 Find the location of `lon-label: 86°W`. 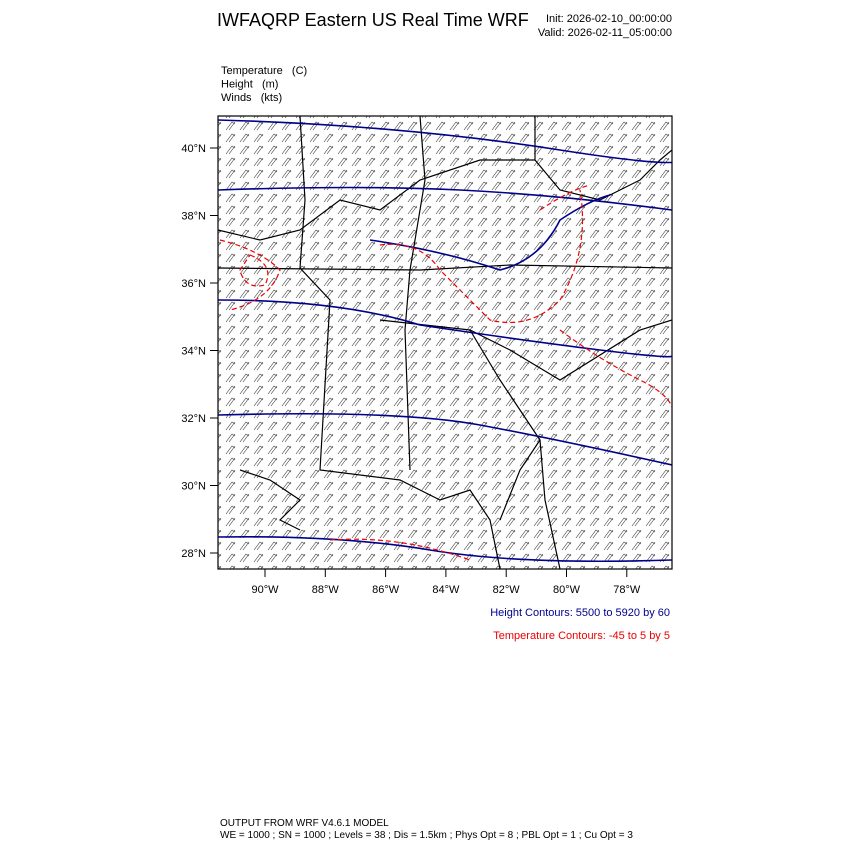

lon-label: 86°W is located at coordinates (386, 590).